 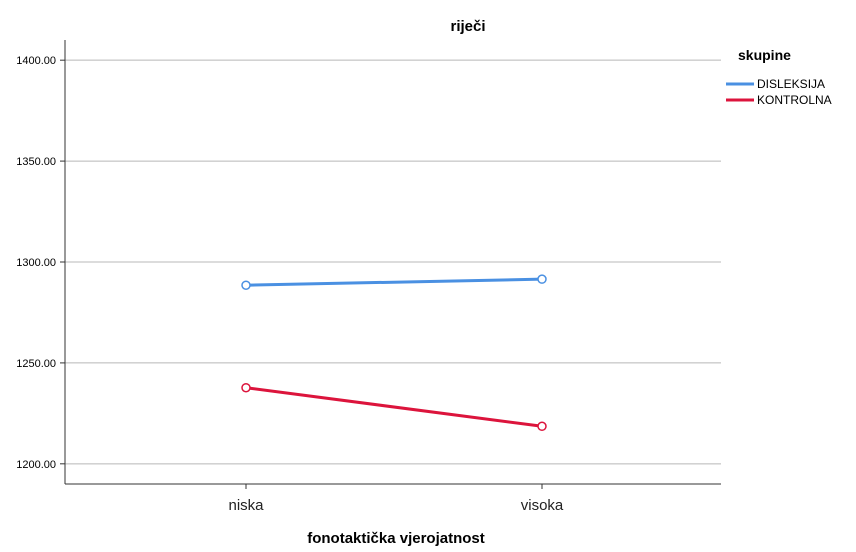 What do you see at coordinates (396, 538) in the screenshot?
I see `x-axis-label: fonotaktička vjerojatnost` at bounding box center [396, 538].